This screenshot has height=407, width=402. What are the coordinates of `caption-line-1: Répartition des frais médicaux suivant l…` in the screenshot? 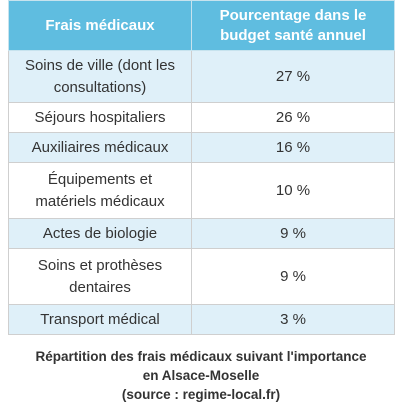 It's located at (201, 356).